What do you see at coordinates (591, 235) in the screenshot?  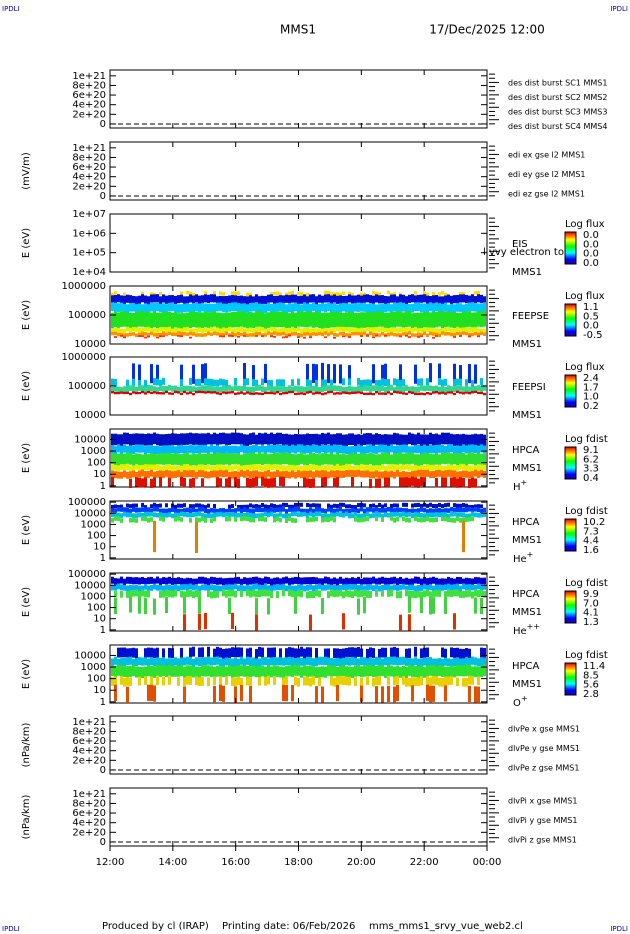 I see `colorbar-tick-label: 0.0` at bounding box center [591, 235].